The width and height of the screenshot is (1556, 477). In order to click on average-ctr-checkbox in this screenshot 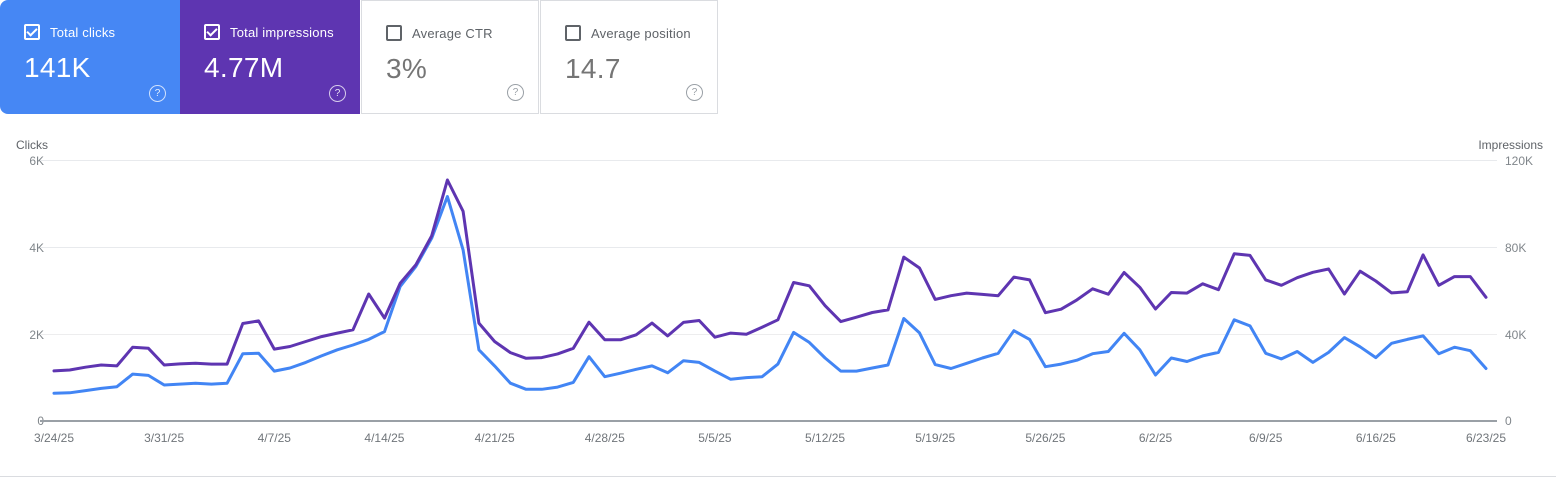, I will do `click(394, 33)`.